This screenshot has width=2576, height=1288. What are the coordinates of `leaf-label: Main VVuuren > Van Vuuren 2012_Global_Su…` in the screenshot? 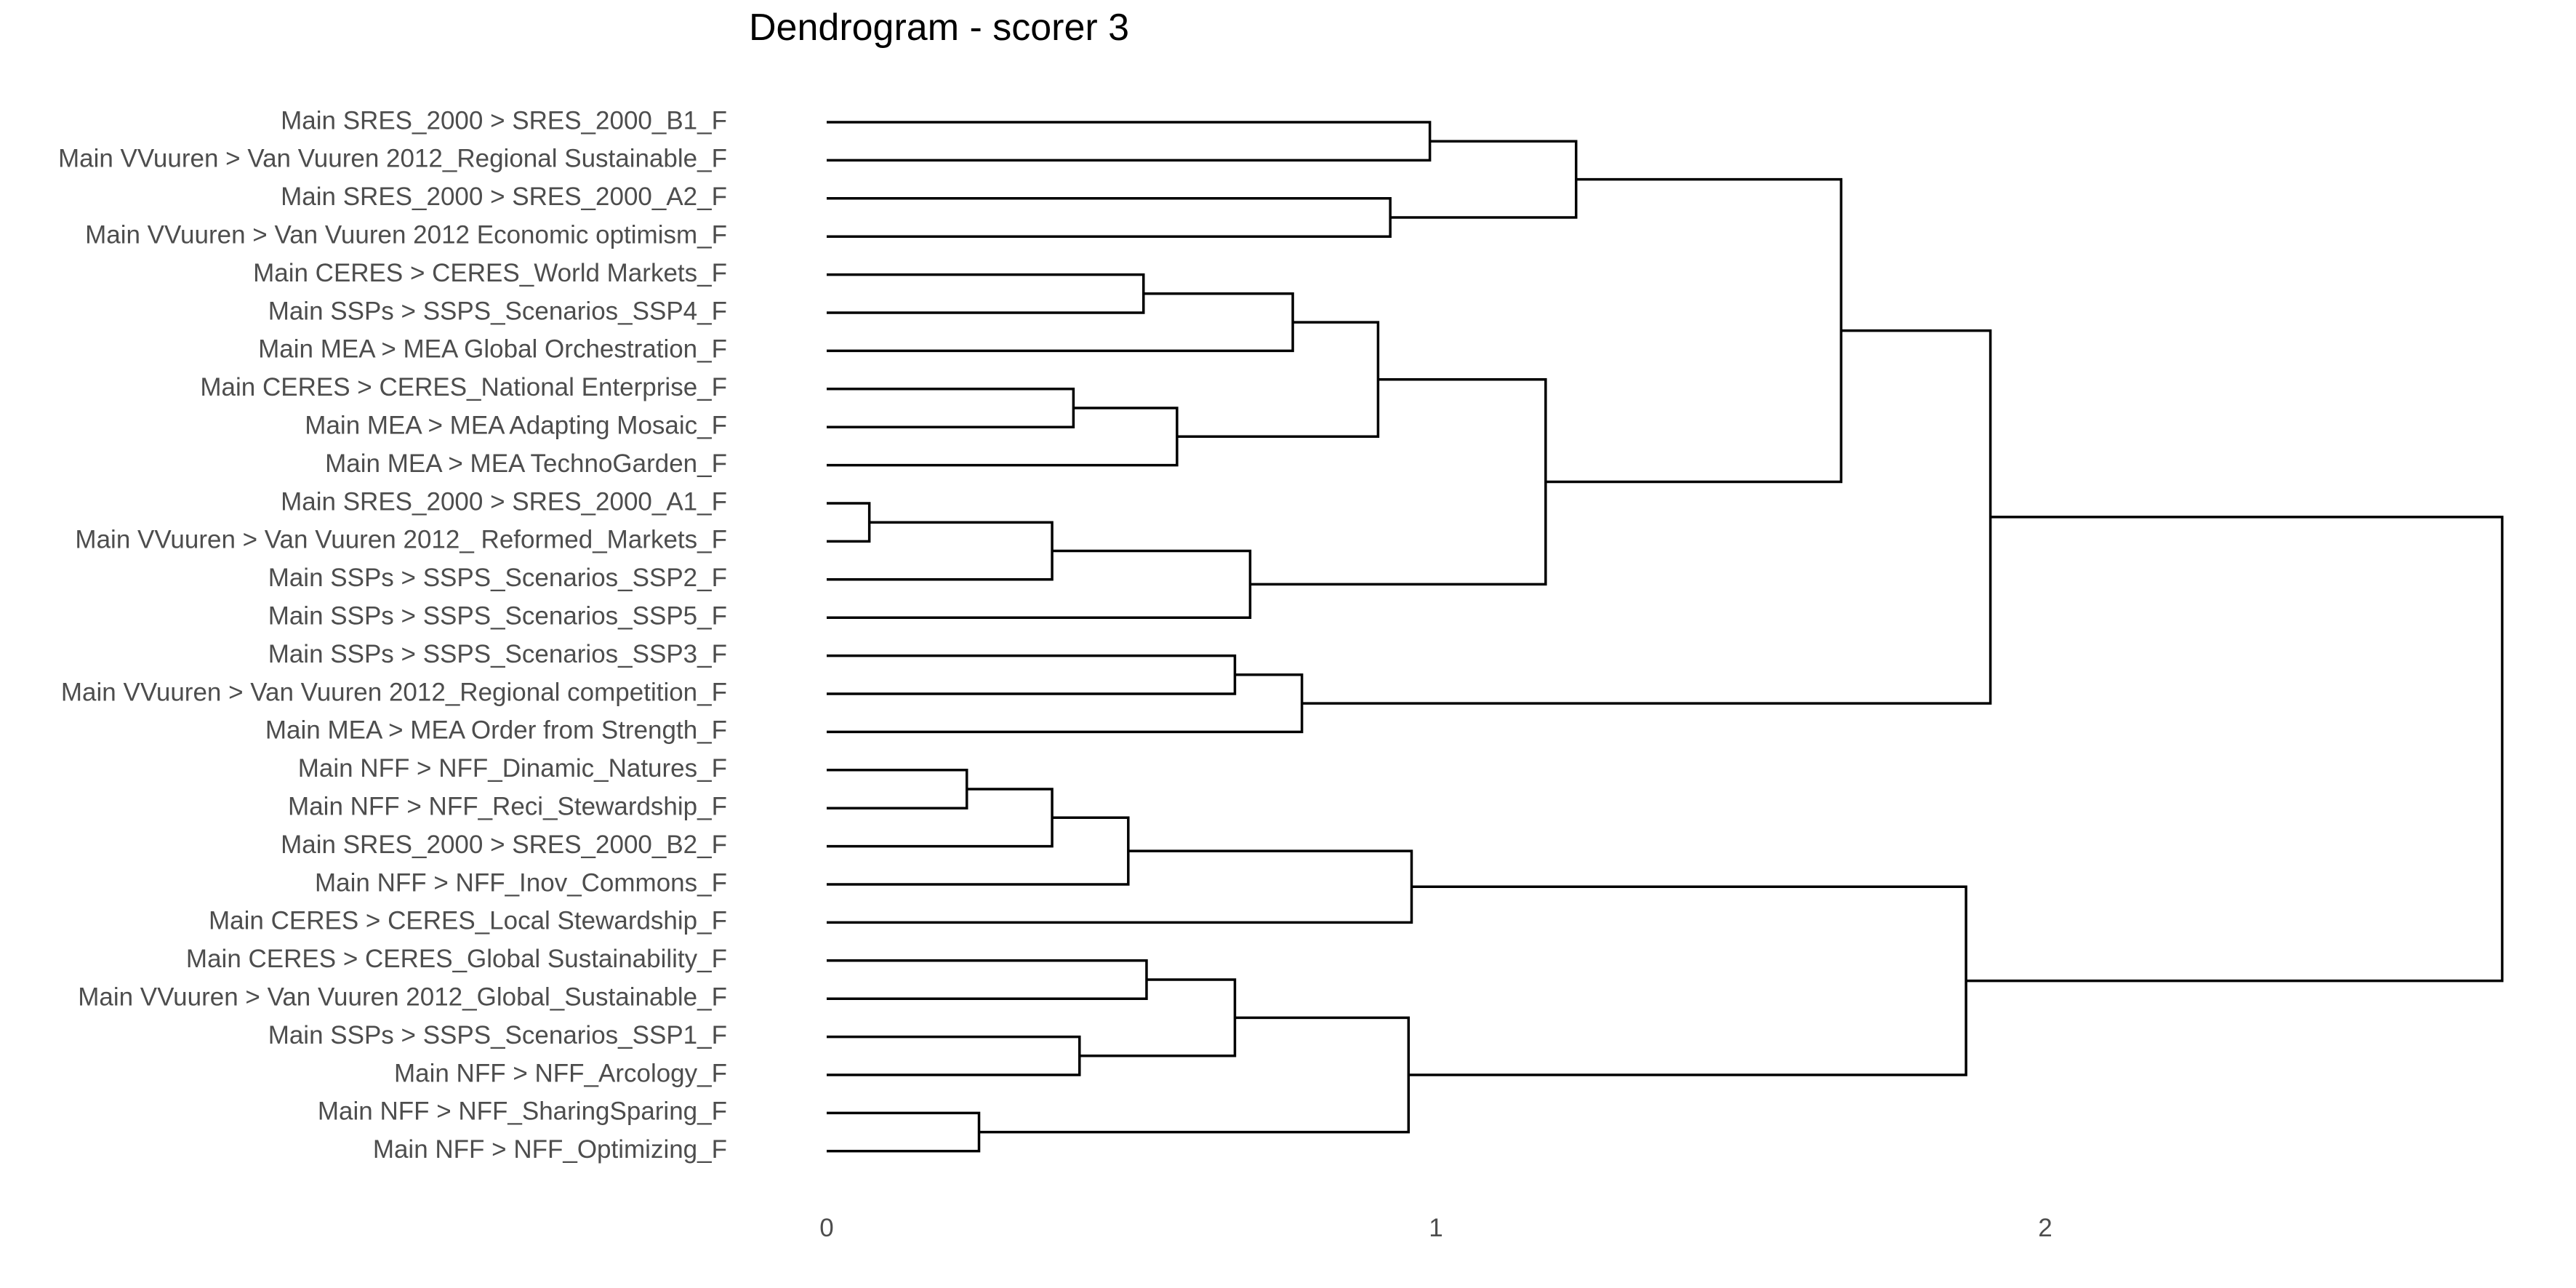 It's located at (402, 997).